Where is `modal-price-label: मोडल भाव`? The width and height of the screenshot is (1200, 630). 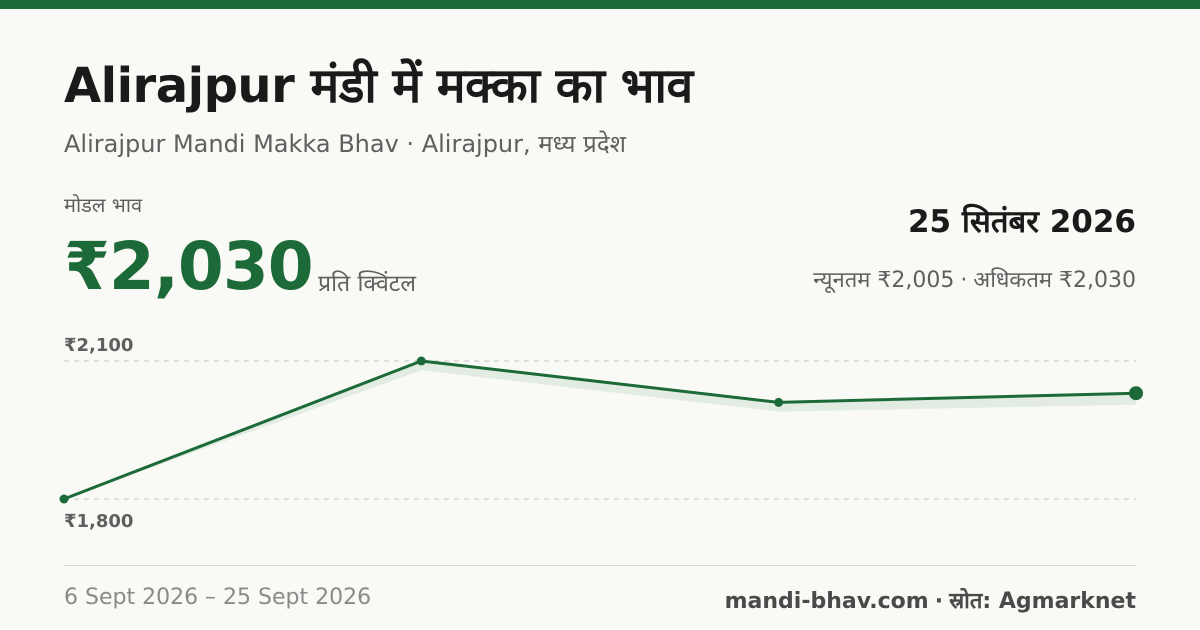
modal-price-label: मोडल भाव is located at coordinates (103, 205).